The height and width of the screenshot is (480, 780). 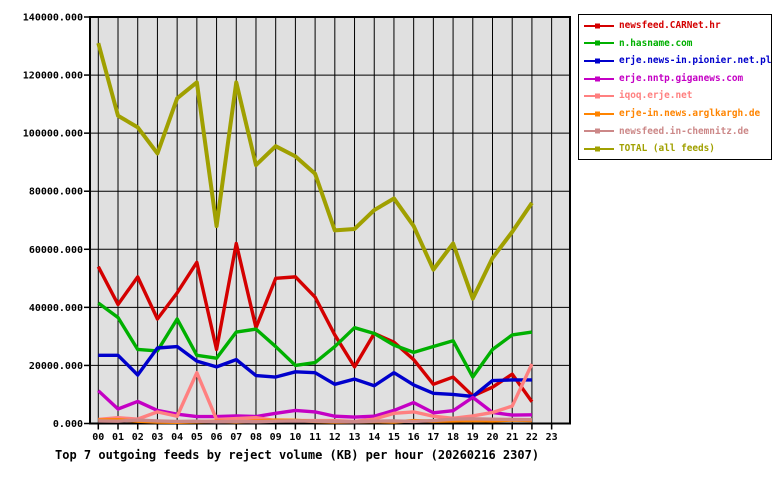 What do you see at coordinates (197, 437) in the screenshot?
I see `x-tick-label: 05` at bounding box center [197, 437].